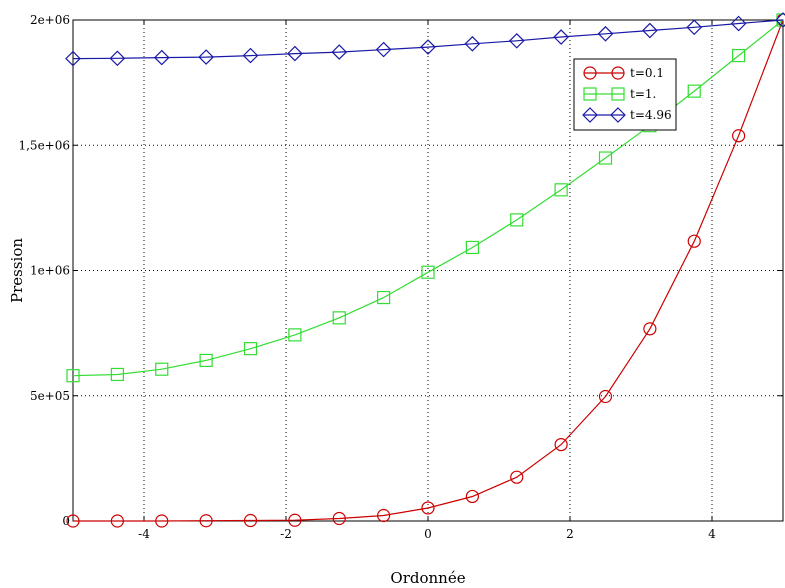  What do you see at coordinates (50, 271) in the screenshot?
I see `y-tick-label: 1e+06` at bounding box center [50, 271].